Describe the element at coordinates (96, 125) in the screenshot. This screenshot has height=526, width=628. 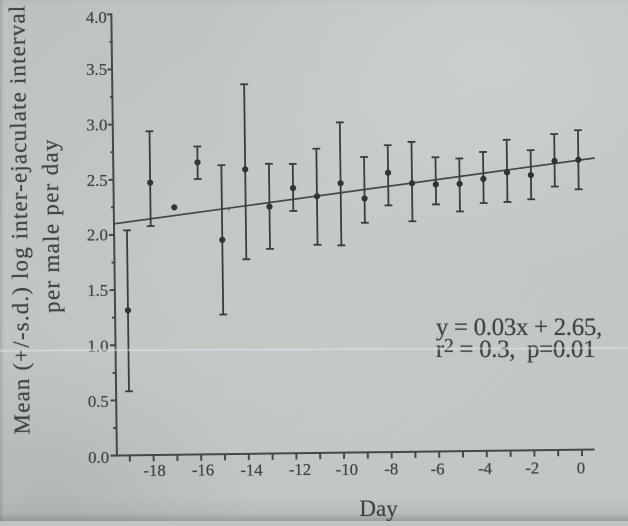
I see `svg-text: 3.0` at that location.